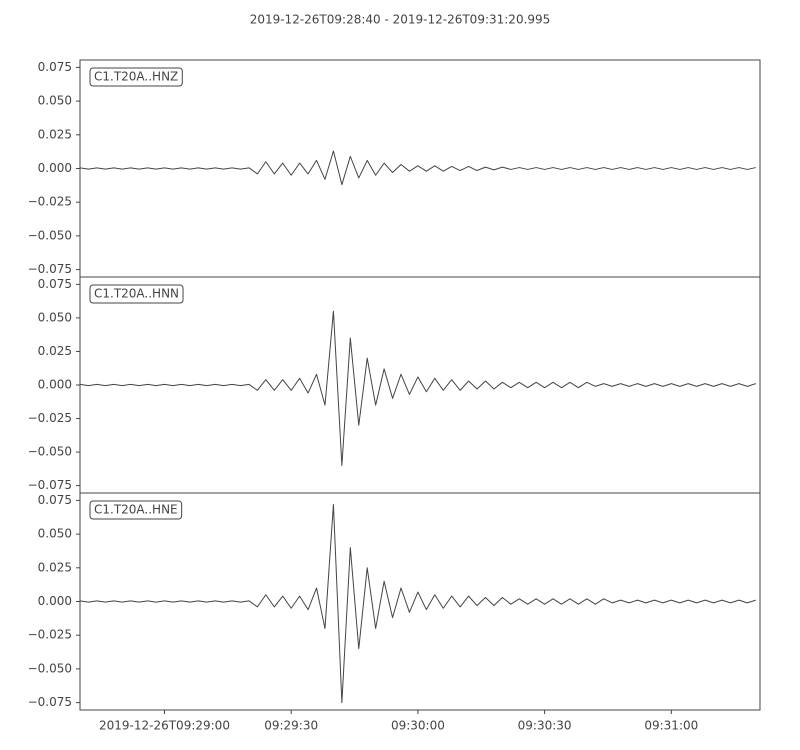 Image resolution: width=800 pixels, height=750 pixels. I want to click on trace-label: C1.T20A..HNN, so click(136, 294).